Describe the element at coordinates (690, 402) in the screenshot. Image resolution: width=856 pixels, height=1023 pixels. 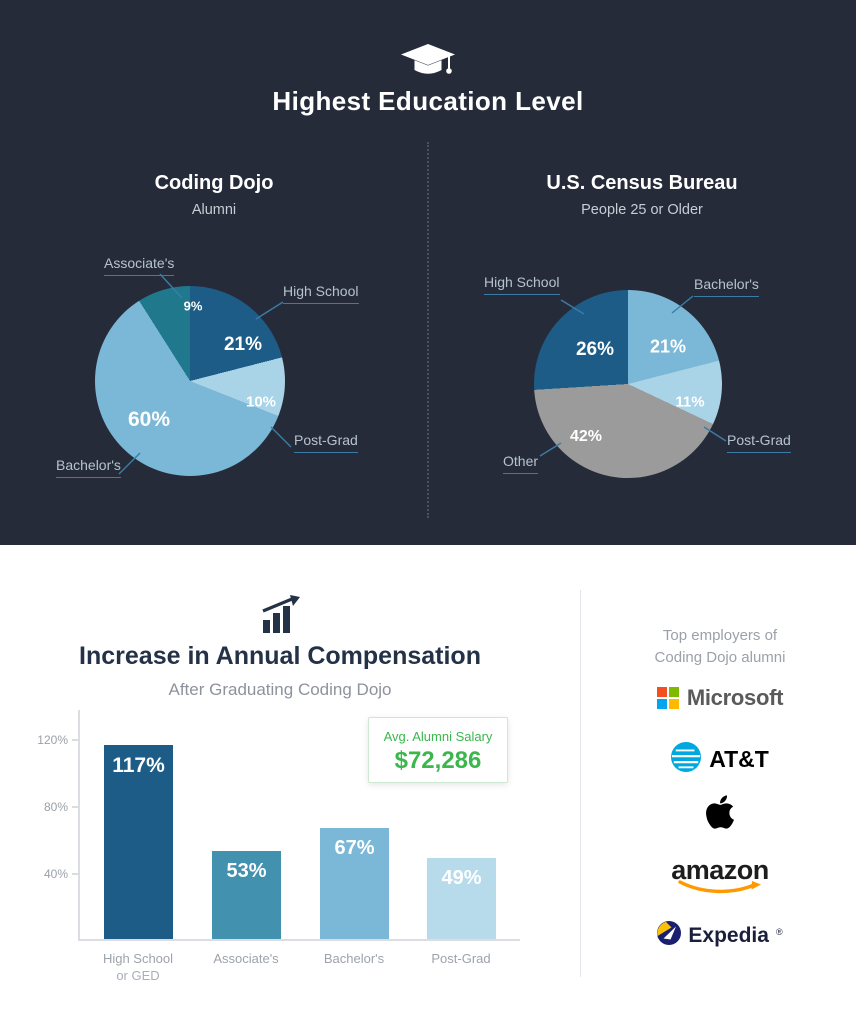
I see `census-post-grad-value: 11%` at that location.